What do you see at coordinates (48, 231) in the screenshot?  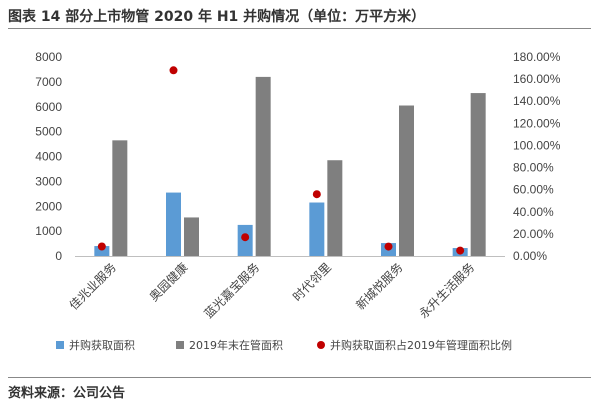 I see `y-left-tick-label: 1000` at bounding box center [48, 231].